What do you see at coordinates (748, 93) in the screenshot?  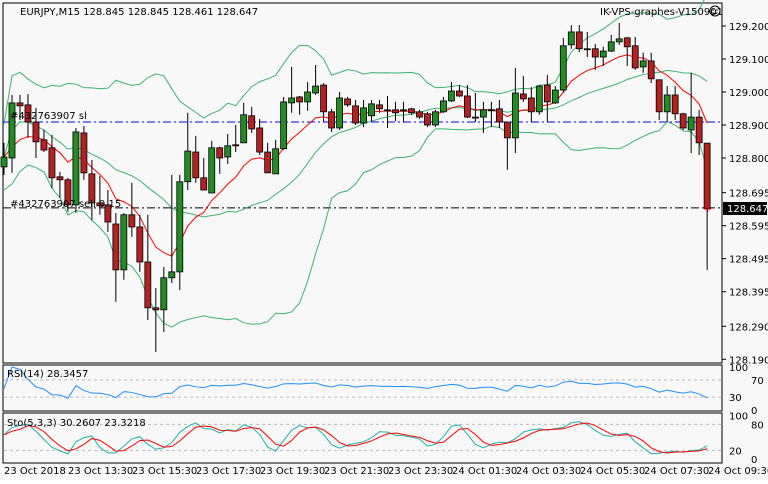 I see `price-tick-label: 129.000` at bounding box center [748, 93].